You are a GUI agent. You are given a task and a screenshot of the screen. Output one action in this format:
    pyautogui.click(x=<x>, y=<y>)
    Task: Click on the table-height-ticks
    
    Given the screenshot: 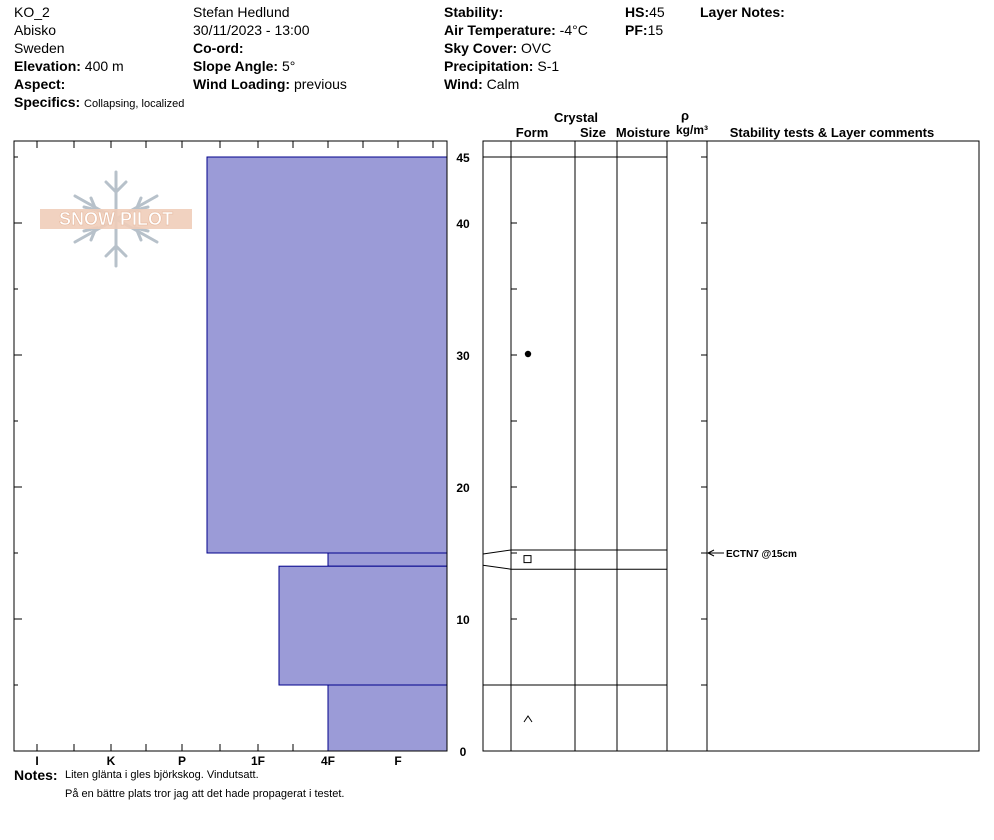 What is the action you would take?
    pyautogui.click(x=609, y=421)
    